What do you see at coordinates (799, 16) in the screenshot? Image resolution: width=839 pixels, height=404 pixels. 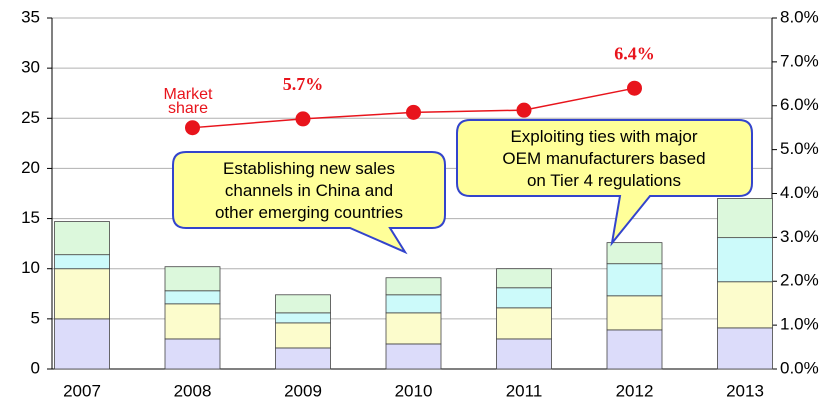 I see `y2-tick-label: 8.0%` at bounding box center [799, 16].